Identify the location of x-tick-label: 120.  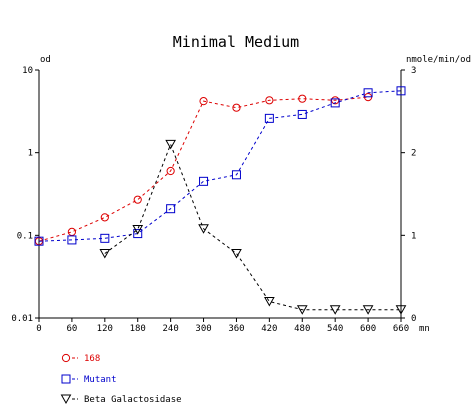
(105, 329).